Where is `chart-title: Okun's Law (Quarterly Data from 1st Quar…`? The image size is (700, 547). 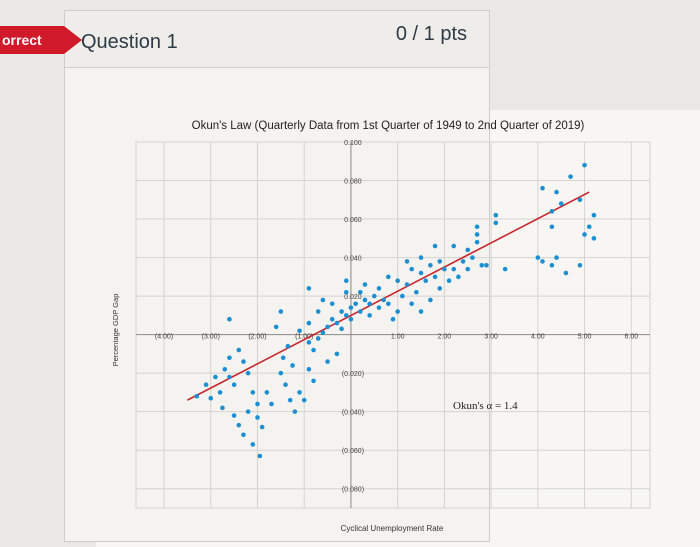
chart-title: Okun's Law (Quarterly Data from 1st Quar… is located at coordinates (388, 126).